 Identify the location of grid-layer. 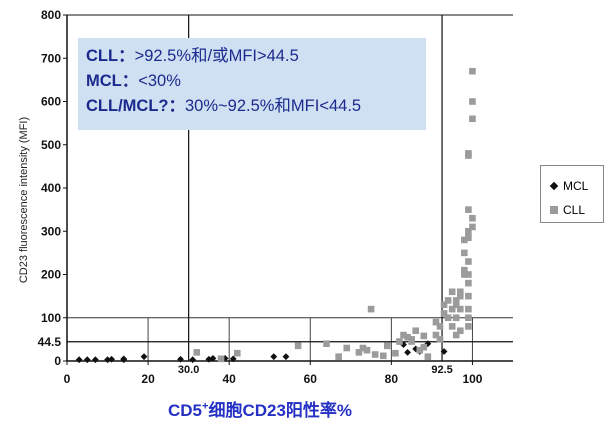
(290, 339).